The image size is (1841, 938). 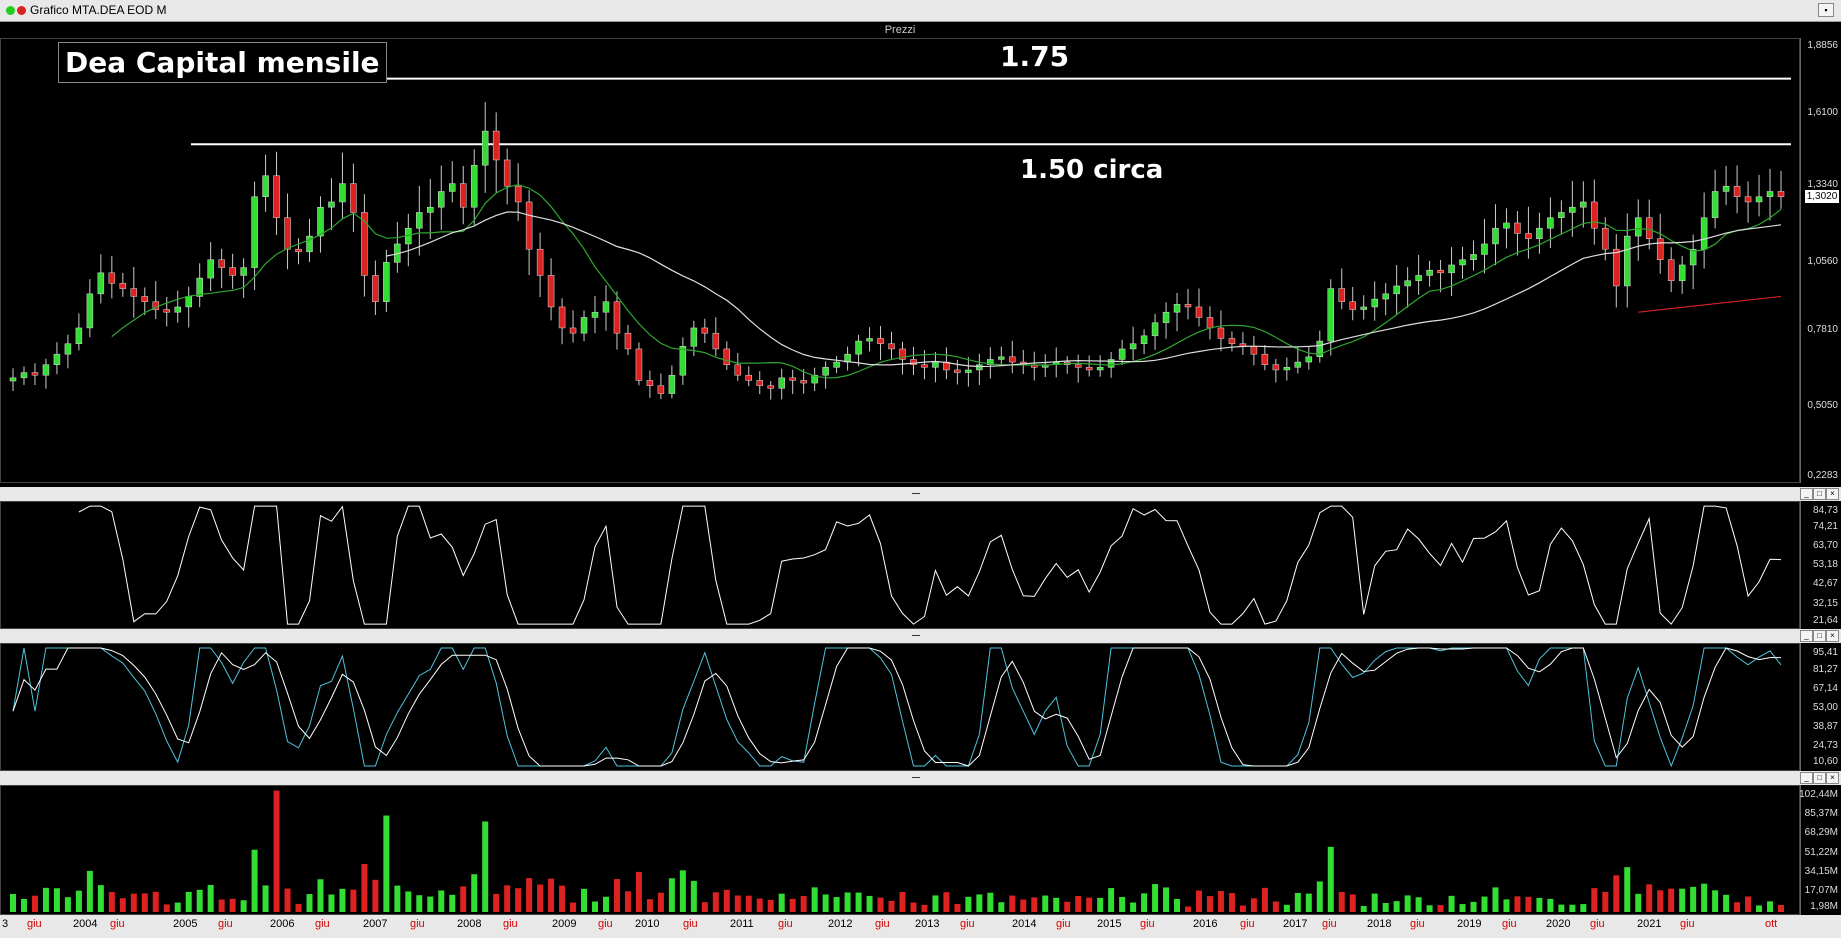 What do you see at coordinates (916, 777) in the screenshot?
I see `splitter-grip-icon` at bounding box center [916, 777].